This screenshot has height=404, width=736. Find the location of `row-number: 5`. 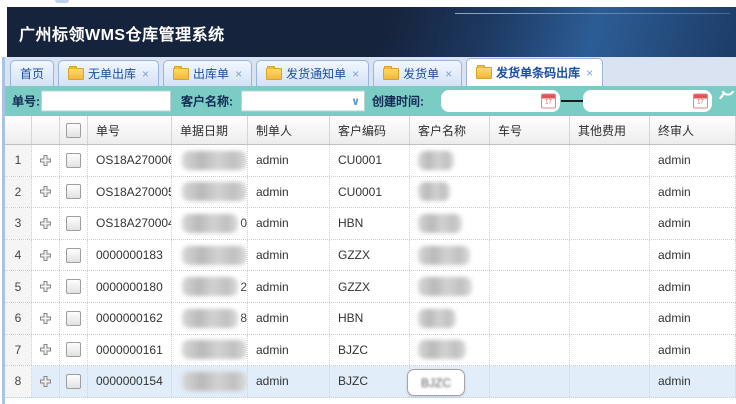

row-number: 5 is located at coordinates (18, 286).